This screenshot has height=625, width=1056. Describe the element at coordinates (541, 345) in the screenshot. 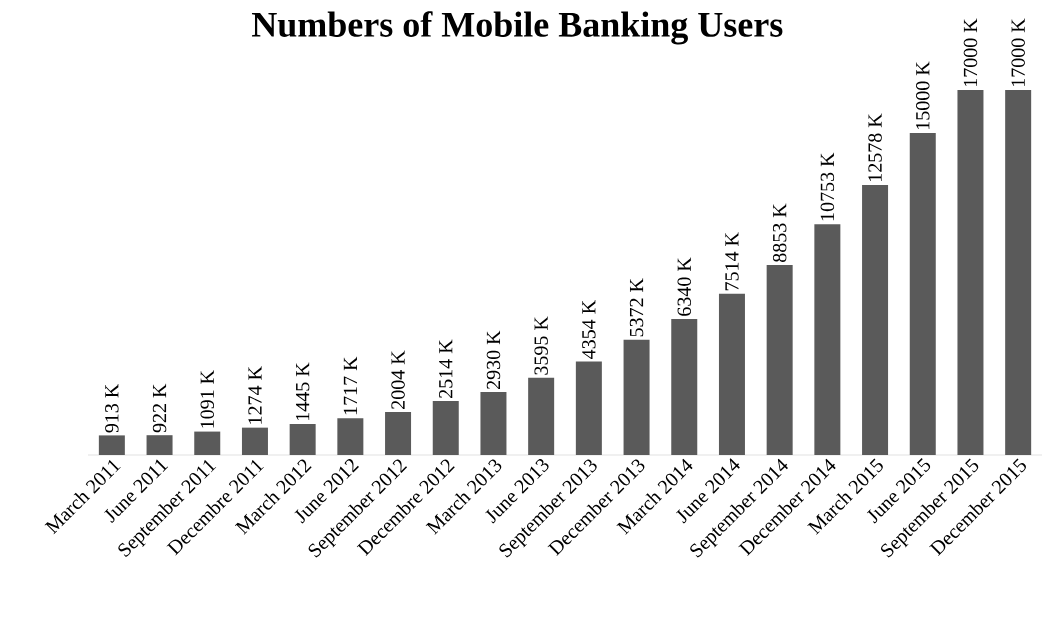

I see `data-label: 3595 K` at that location.